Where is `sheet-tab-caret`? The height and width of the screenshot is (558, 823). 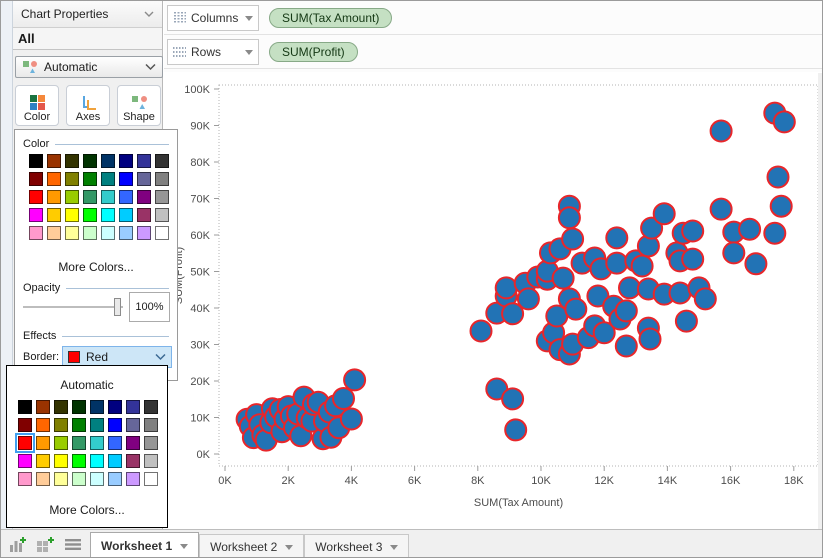 sheet-tab-caret is located at coordinates (184, 546).